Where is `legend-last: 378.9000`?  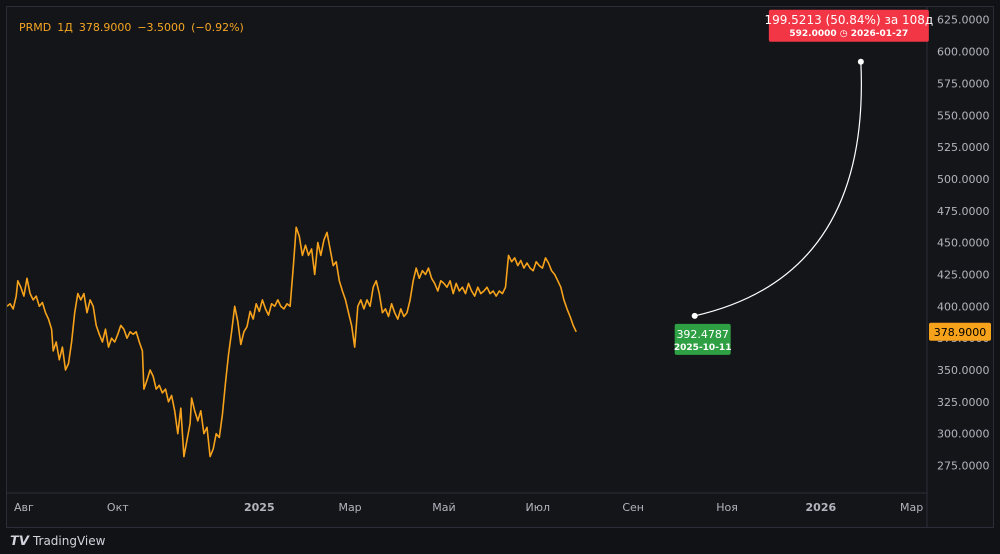 legend-last: 378.9000 is located at coordinates (105, 27).